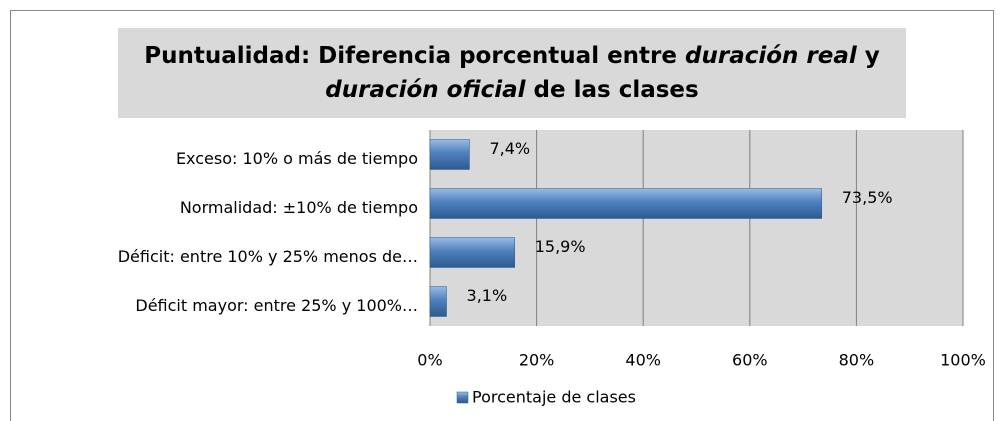 The image size is (1001, 421). What do you see at coordinates (750, 360) in the screenshot?
I see `x-tick-label: 60%` at bounding box center [750, 360].